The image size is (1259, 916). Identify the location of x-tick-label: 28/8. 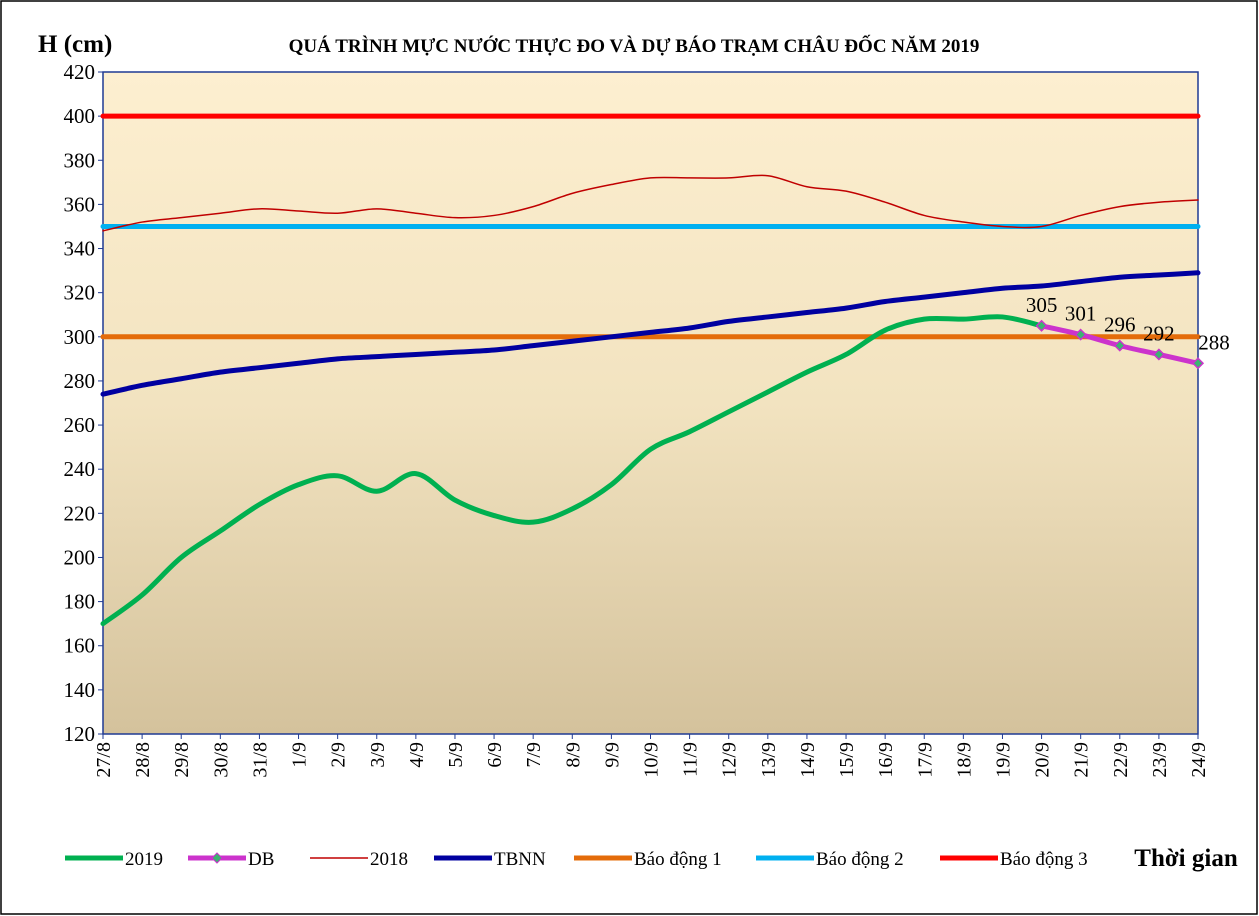
(143, 760).